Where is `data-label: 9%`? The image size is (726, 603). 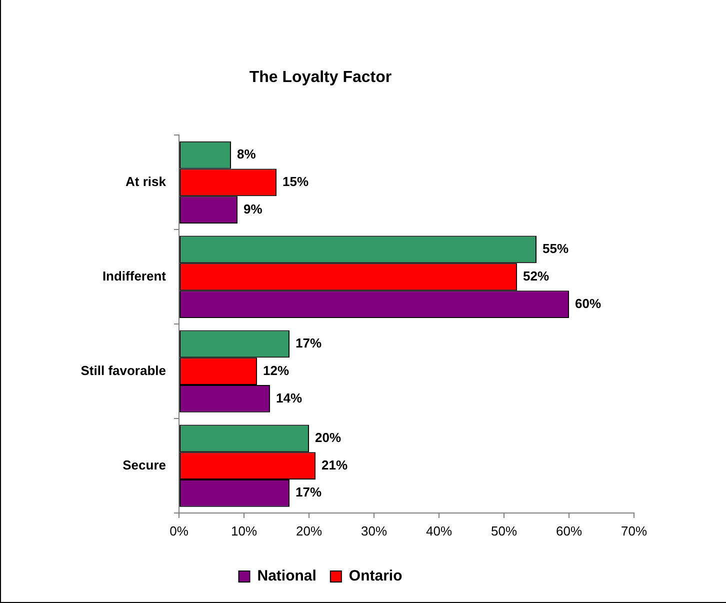 data-label: 9% is located at coordinates (253, 208).